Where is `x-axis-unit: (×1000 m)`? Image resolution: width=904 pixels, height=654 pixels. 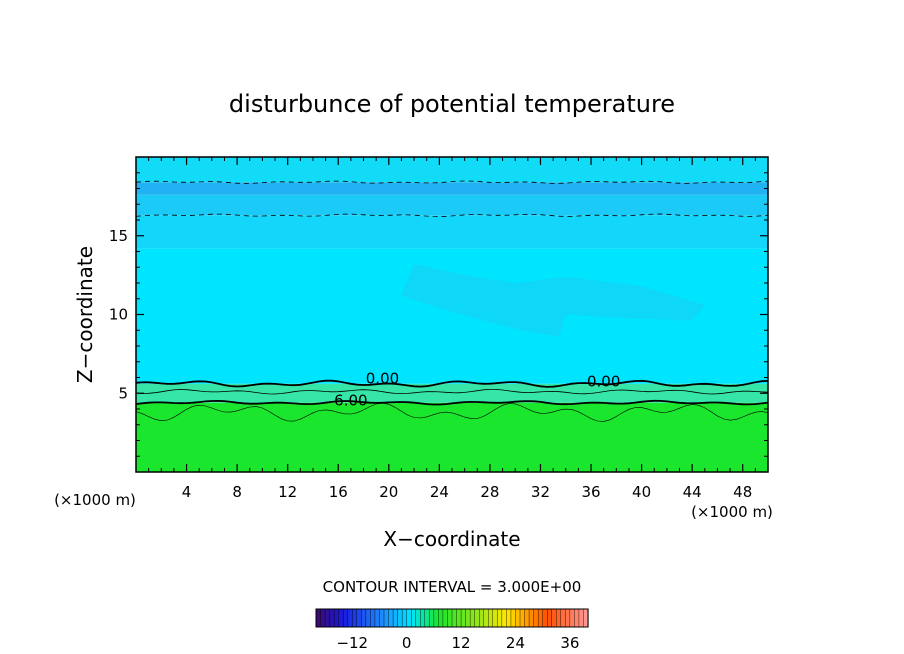 x-axis-unit: (×1000 m) is located at coordinates (732, 512).